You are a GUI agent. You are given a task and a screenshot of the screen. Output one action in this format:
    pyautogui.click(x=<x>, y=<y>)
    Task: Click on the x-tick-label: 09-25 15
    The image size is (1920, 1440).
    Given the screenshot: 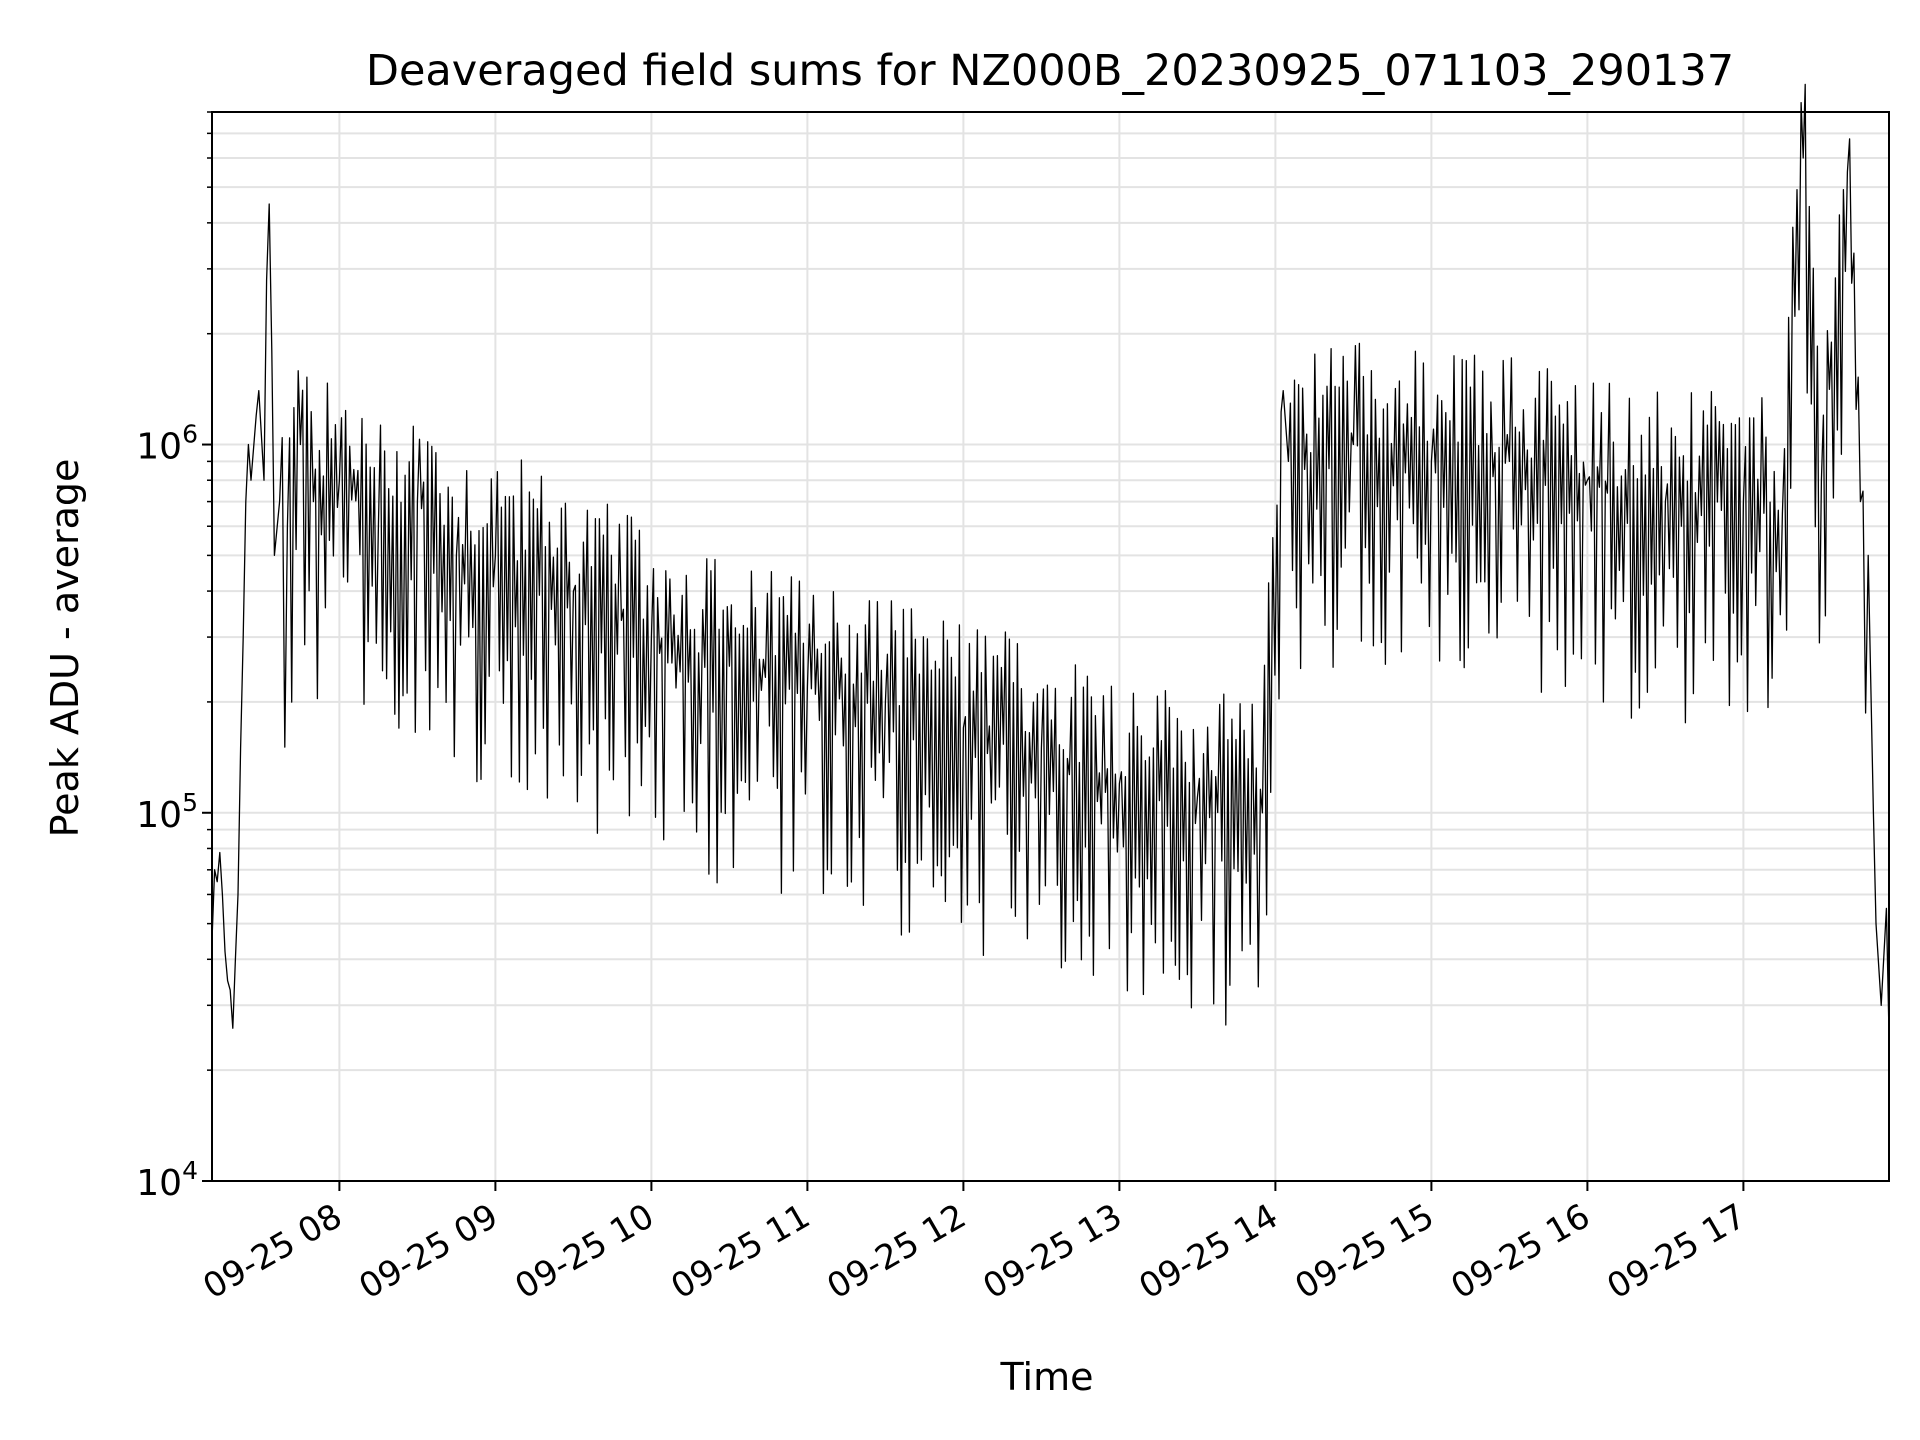 What is the action you would take?
    pyautogui.click(x=1365, y=1251)
    